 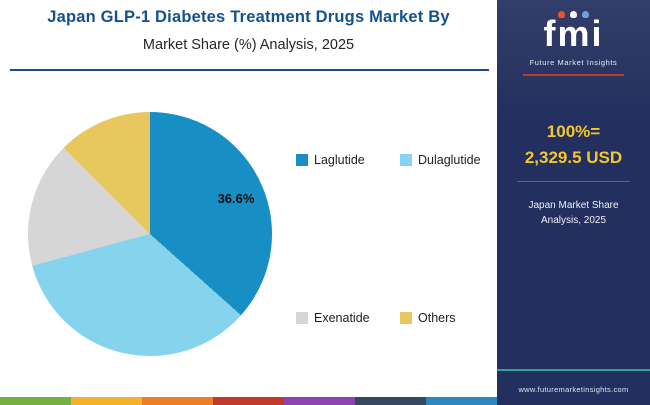 What do you see at coordinates (437, 318) in the screenshot?
I see `legend-label-others: Others` at bounding box center [437, 318].